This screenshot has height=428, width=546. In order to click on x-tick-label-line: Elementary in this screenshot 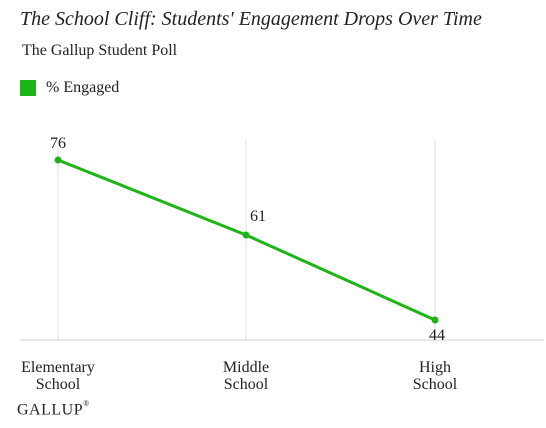, I will do `click(58, 367)`.